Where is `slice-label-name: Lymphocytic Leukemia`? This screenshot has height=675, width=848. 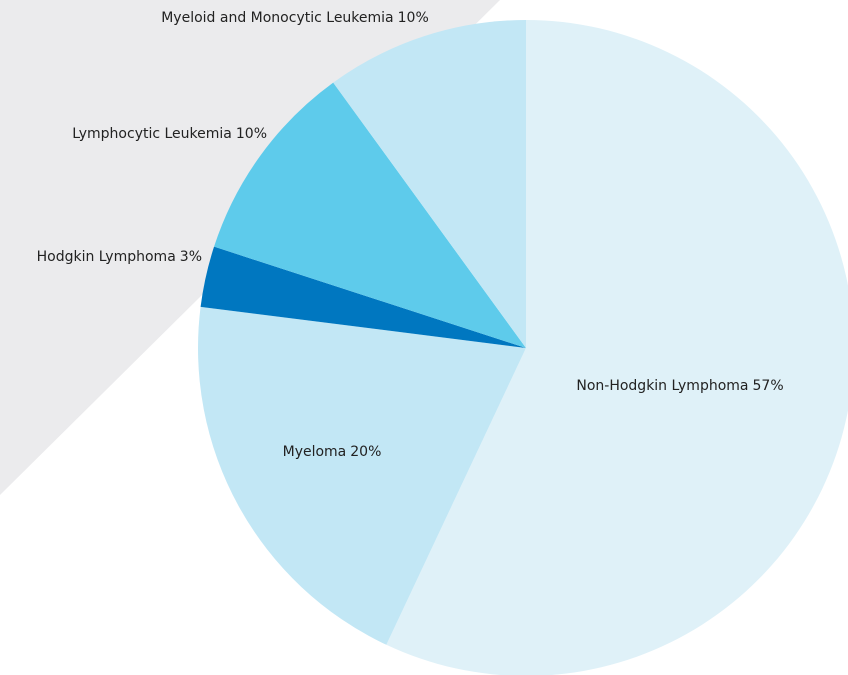 slice-label-name: Lymphocytic Leukemia is located at coordinates (152, 134).